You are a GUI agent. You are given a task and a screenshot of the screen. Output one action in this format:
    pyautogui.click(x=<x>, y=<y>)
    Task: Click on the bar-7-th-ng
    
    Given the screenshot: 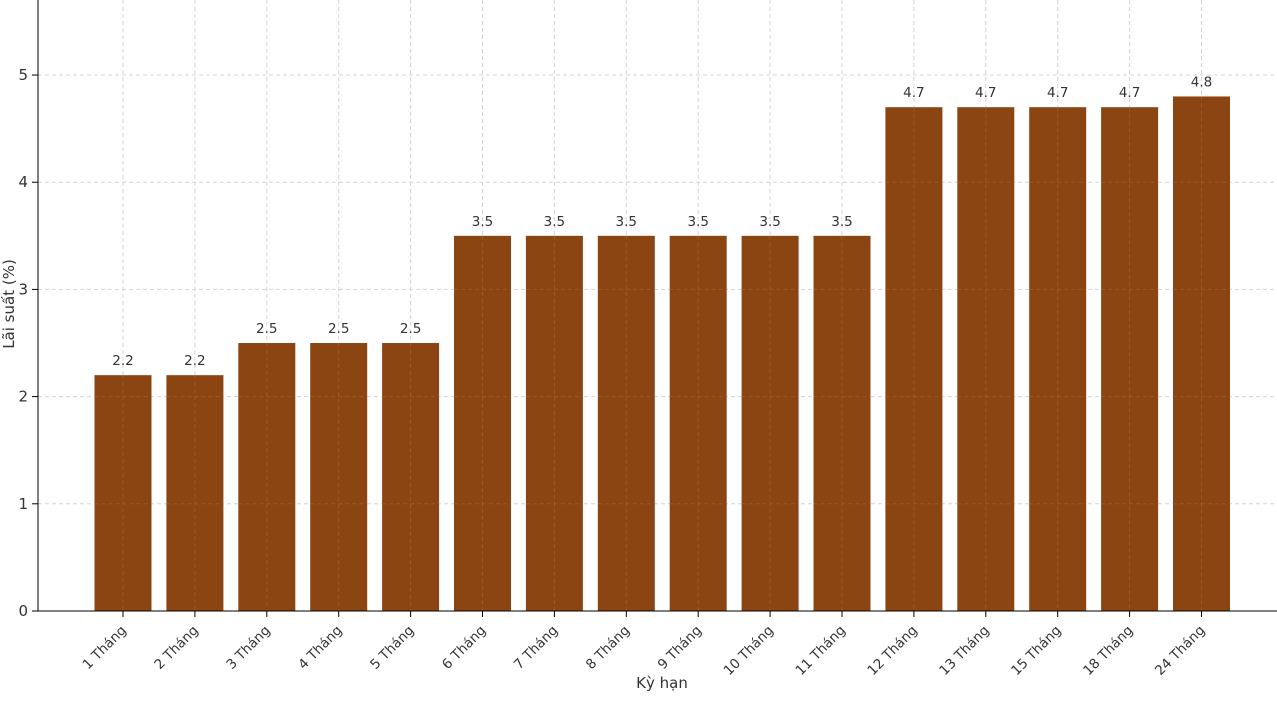 What is the action you would take?
    pyautogui.click(x=554, y=423)
    